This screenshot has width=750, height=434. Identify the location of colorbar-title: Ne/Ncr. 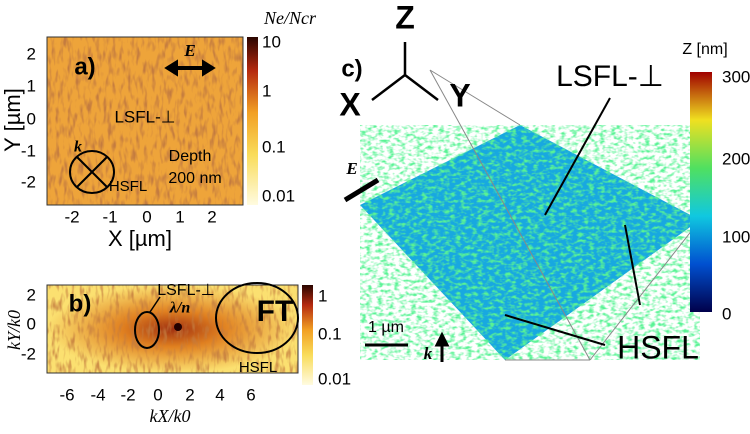
(290, 18).